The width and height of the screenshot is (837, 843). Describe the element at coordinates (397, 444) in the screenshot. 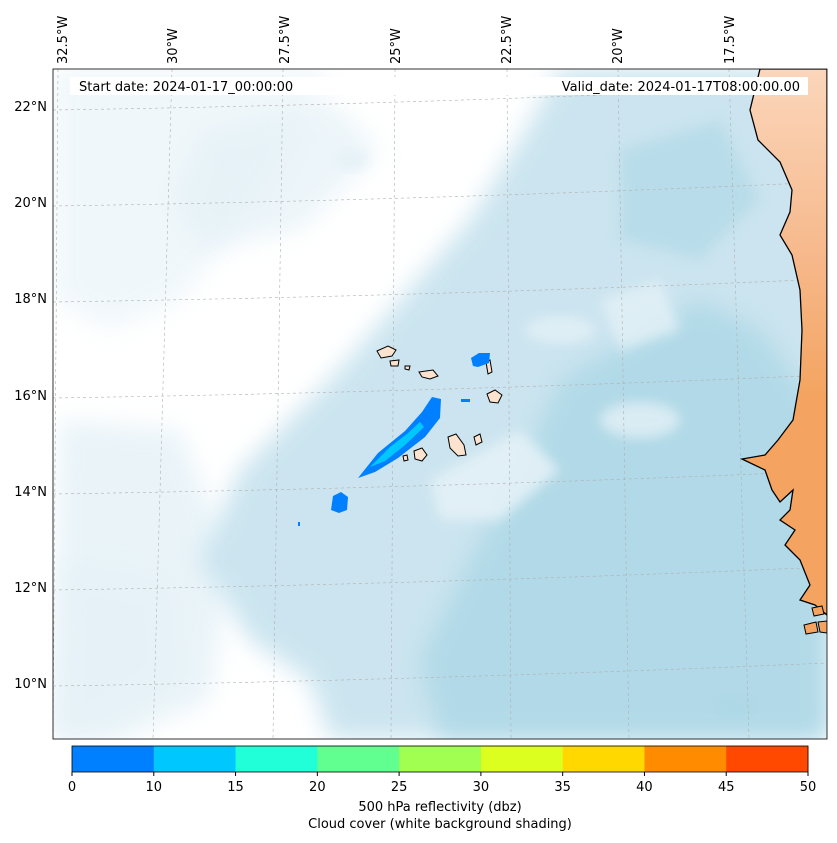

I see `echo-main-core` at that location.